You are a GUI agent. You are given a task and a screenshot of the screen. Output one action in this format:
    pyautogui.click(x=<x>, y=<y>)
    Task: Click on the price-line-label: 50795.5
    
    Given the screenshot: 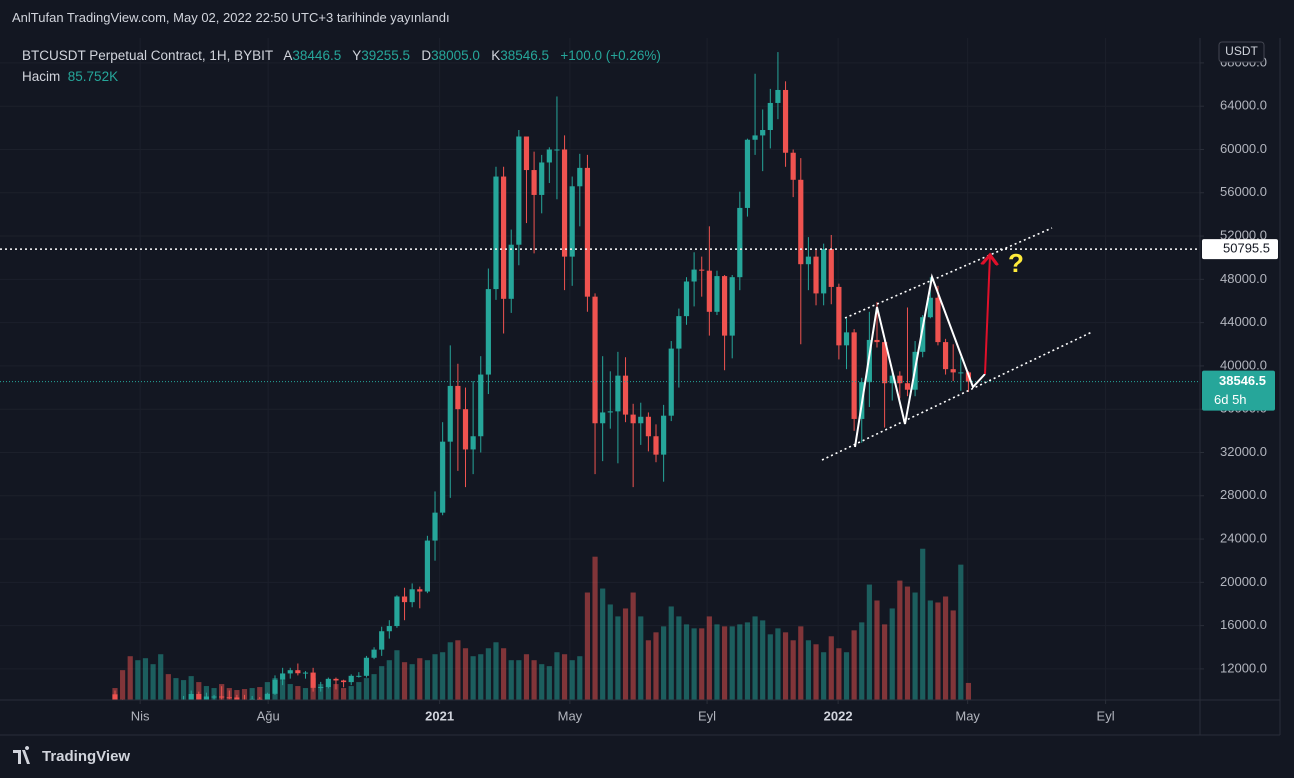 What is the action you would take?
    pyautogui.click(x=1246, y=248)
    